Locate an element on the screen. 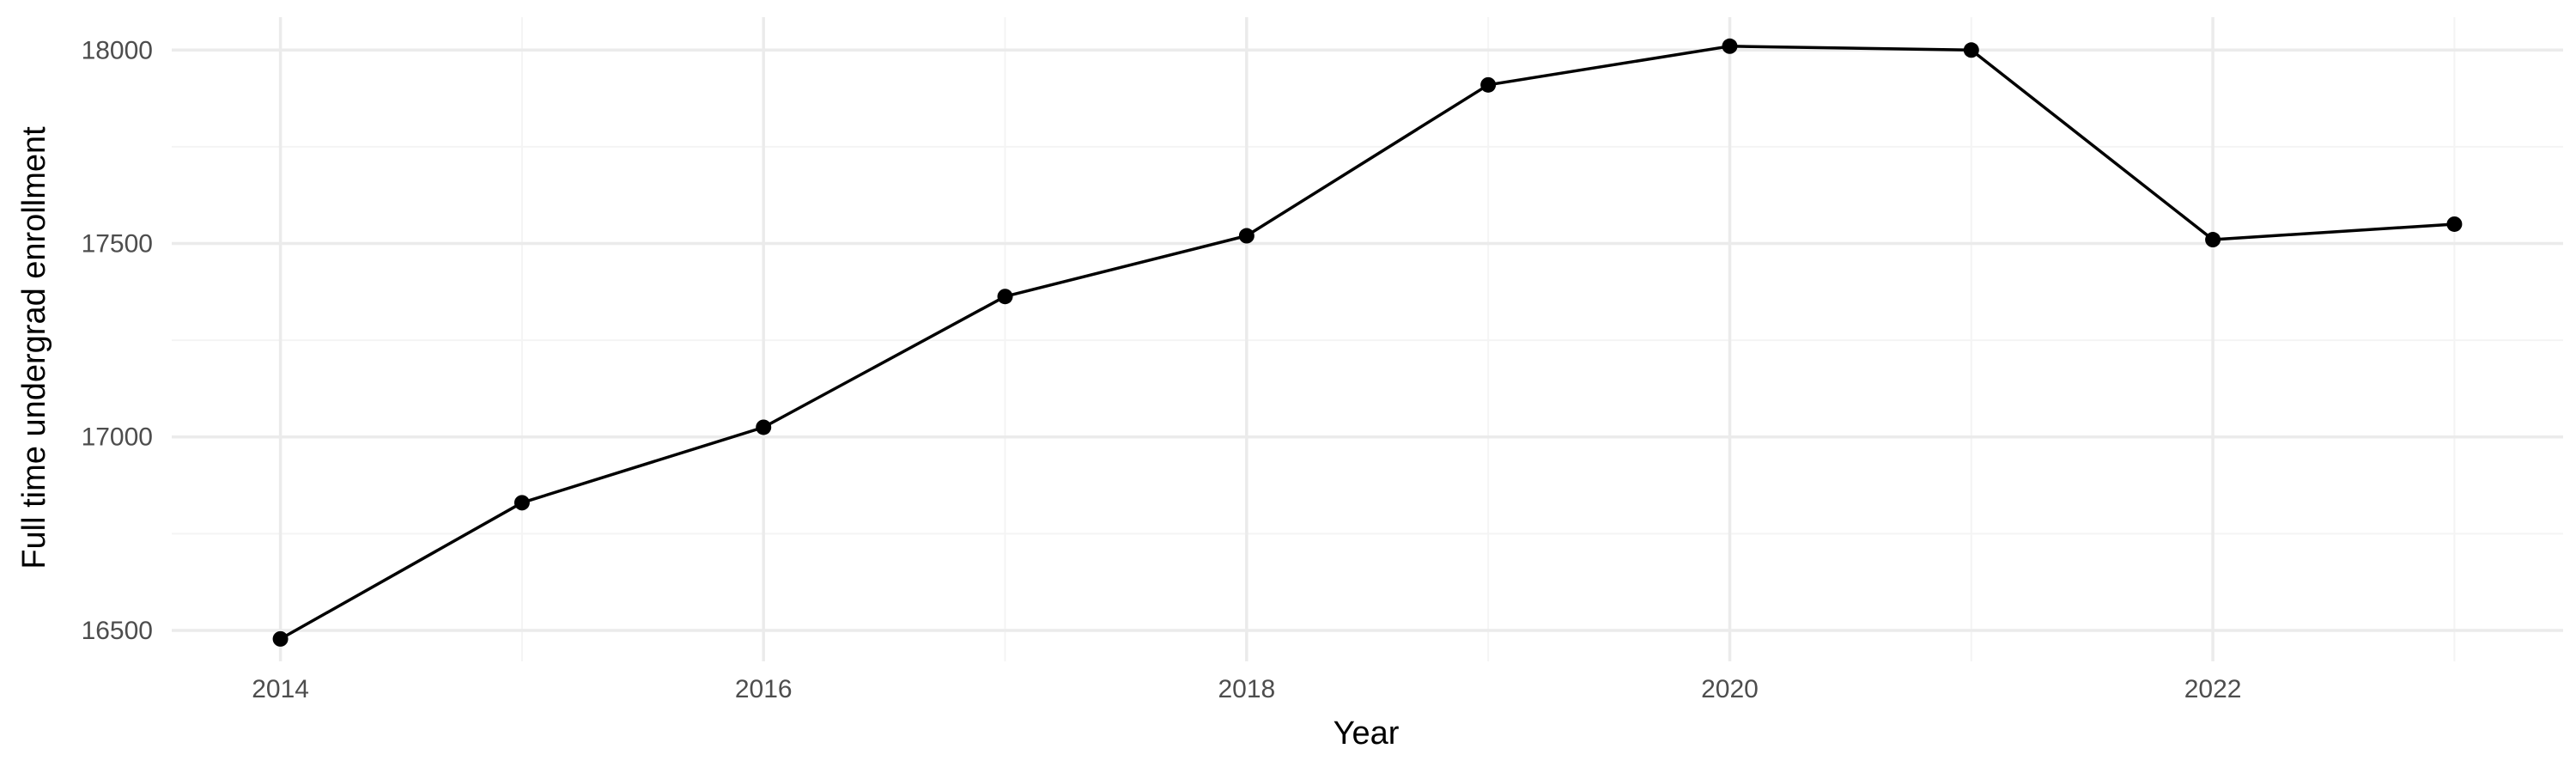 The image size is (2576, 773). y-tick-label: 17500 is located at coordinates (117, 244).